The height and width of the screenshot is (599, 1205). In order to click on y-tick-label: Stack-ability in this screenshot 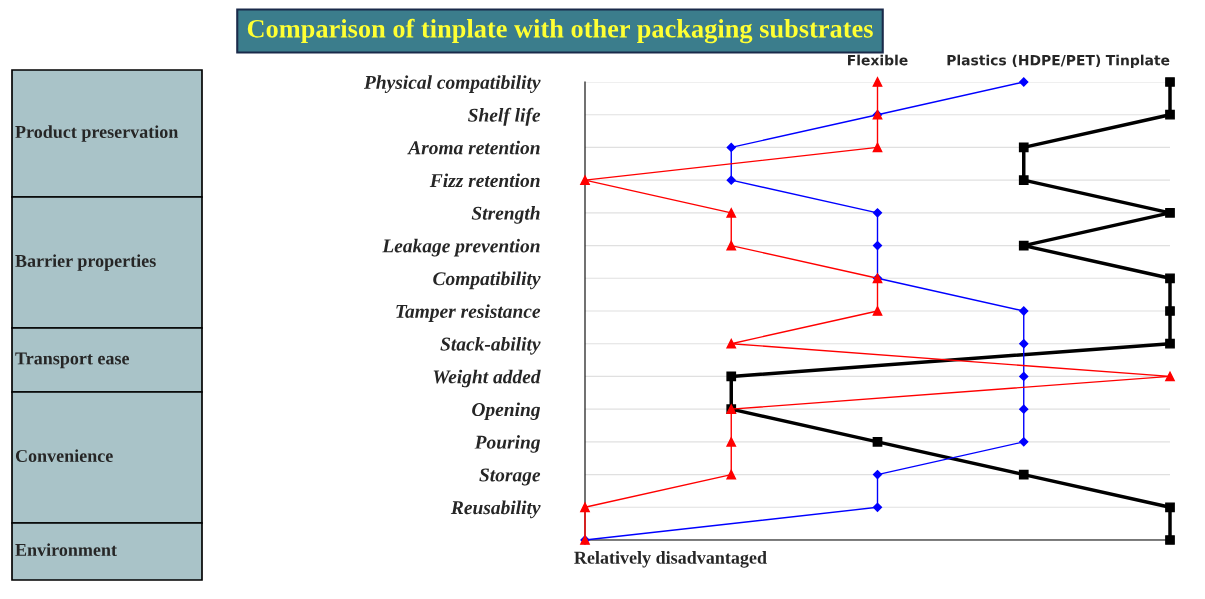, I will do `click(490, 345)`.